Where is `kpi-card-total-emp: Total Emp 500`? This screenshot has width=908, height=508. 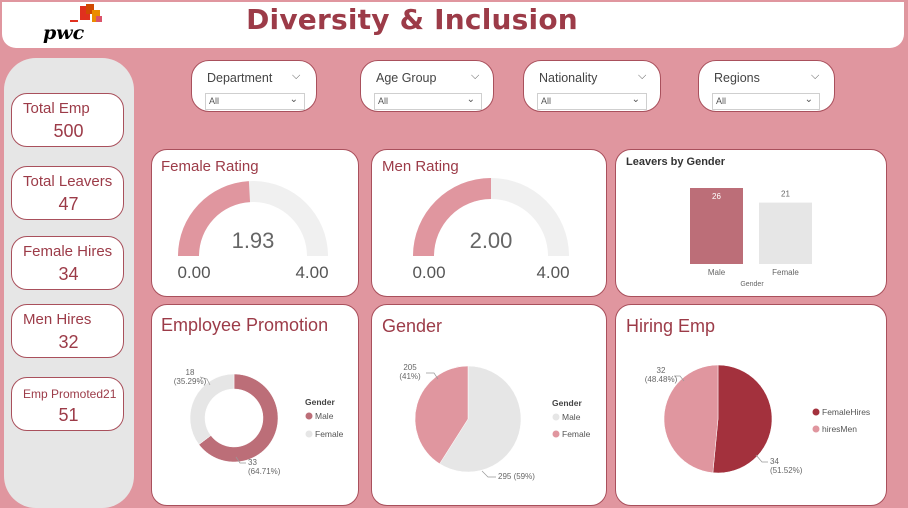
kpi-card-total-emp: Total Emp 500 is located at coordinates (67, 120).